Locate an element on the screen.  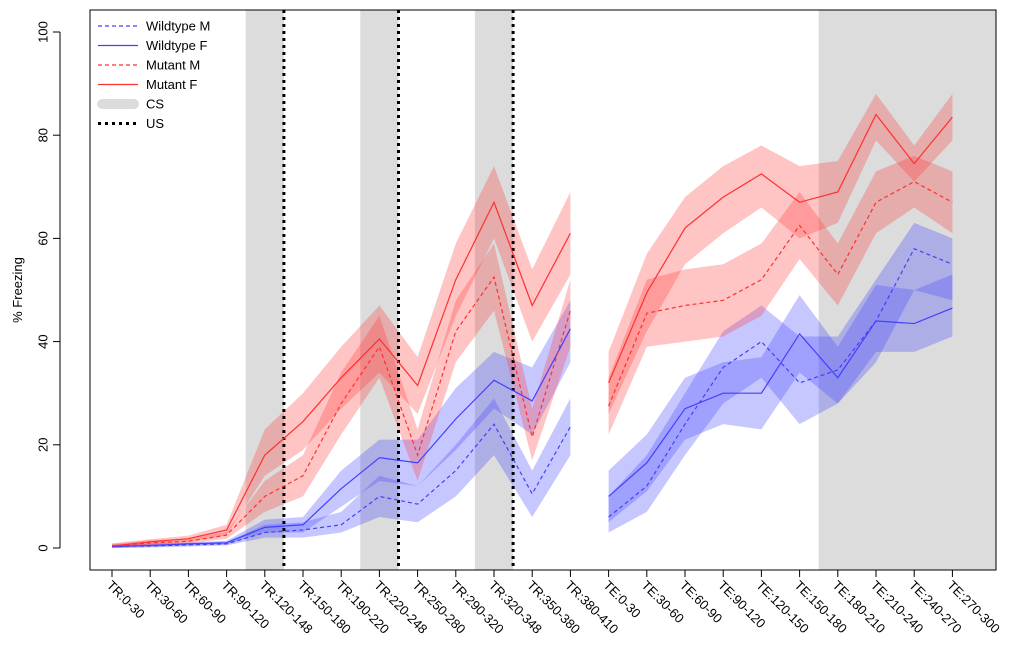
y-tick-label-20: 20 is located at coordinates (42, 445).